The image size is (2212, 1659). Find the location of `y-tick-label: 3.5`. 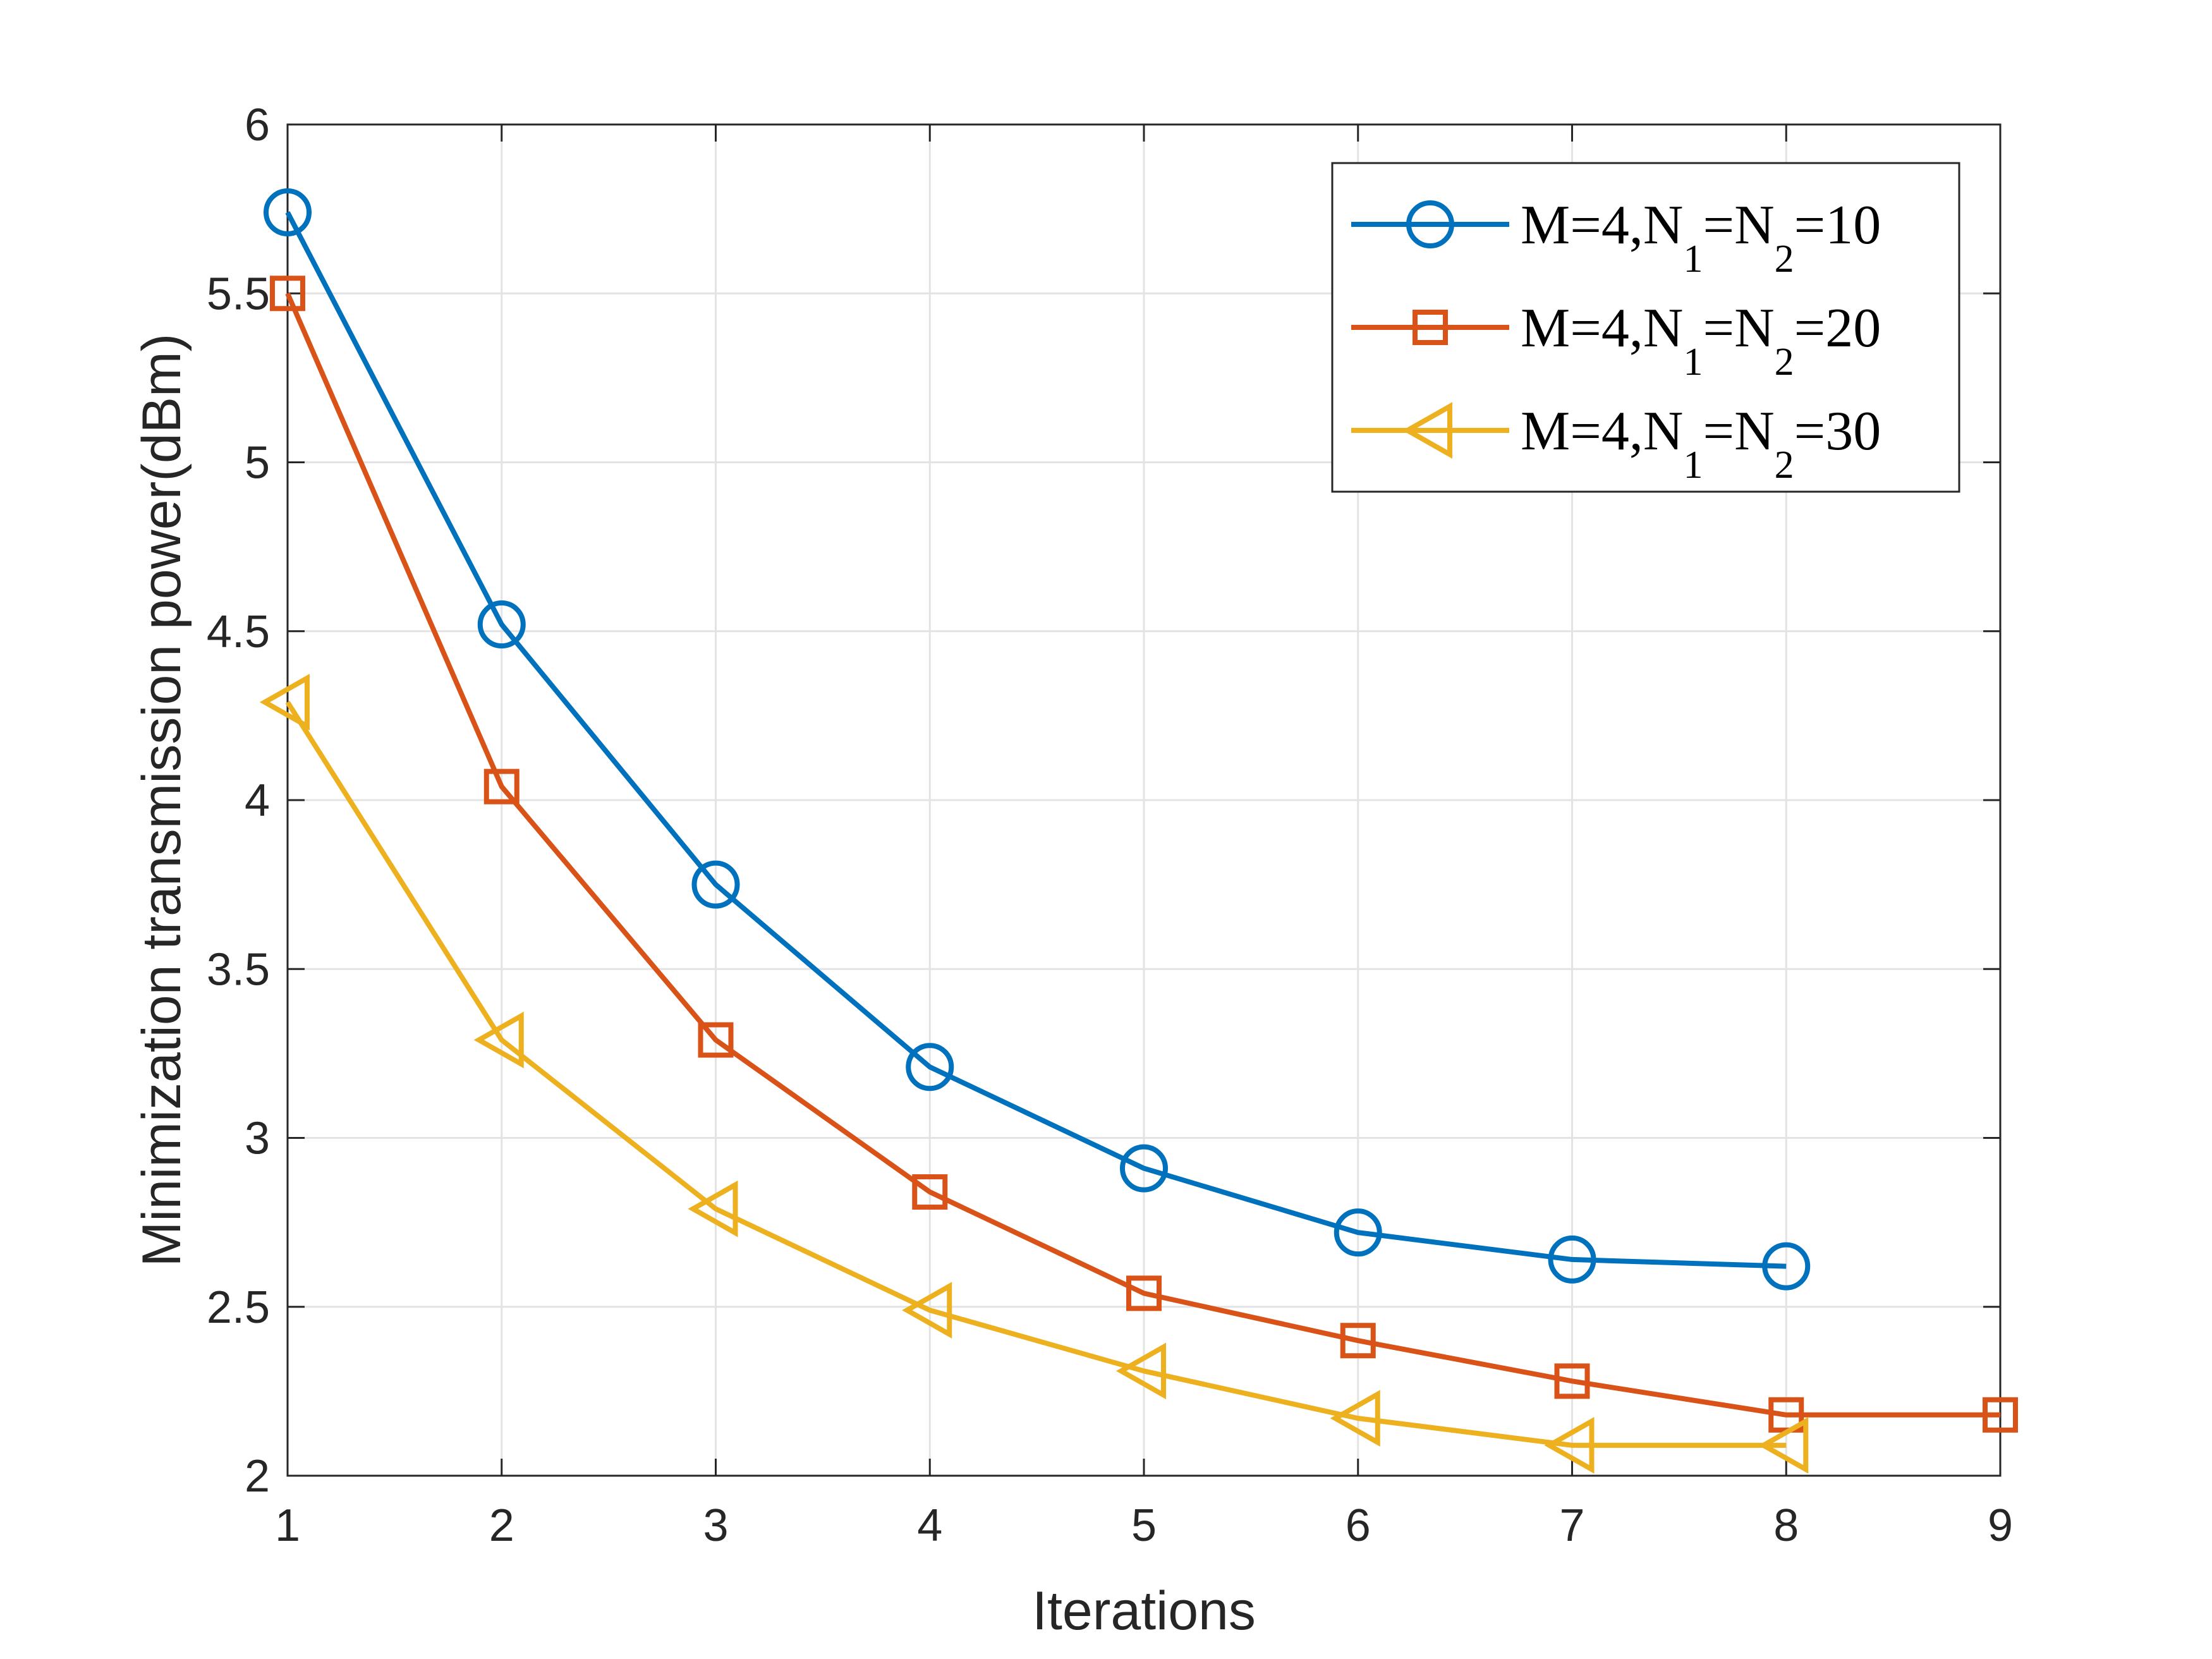

y-tick-label: 3.5 is located at coordinates (238, 969).